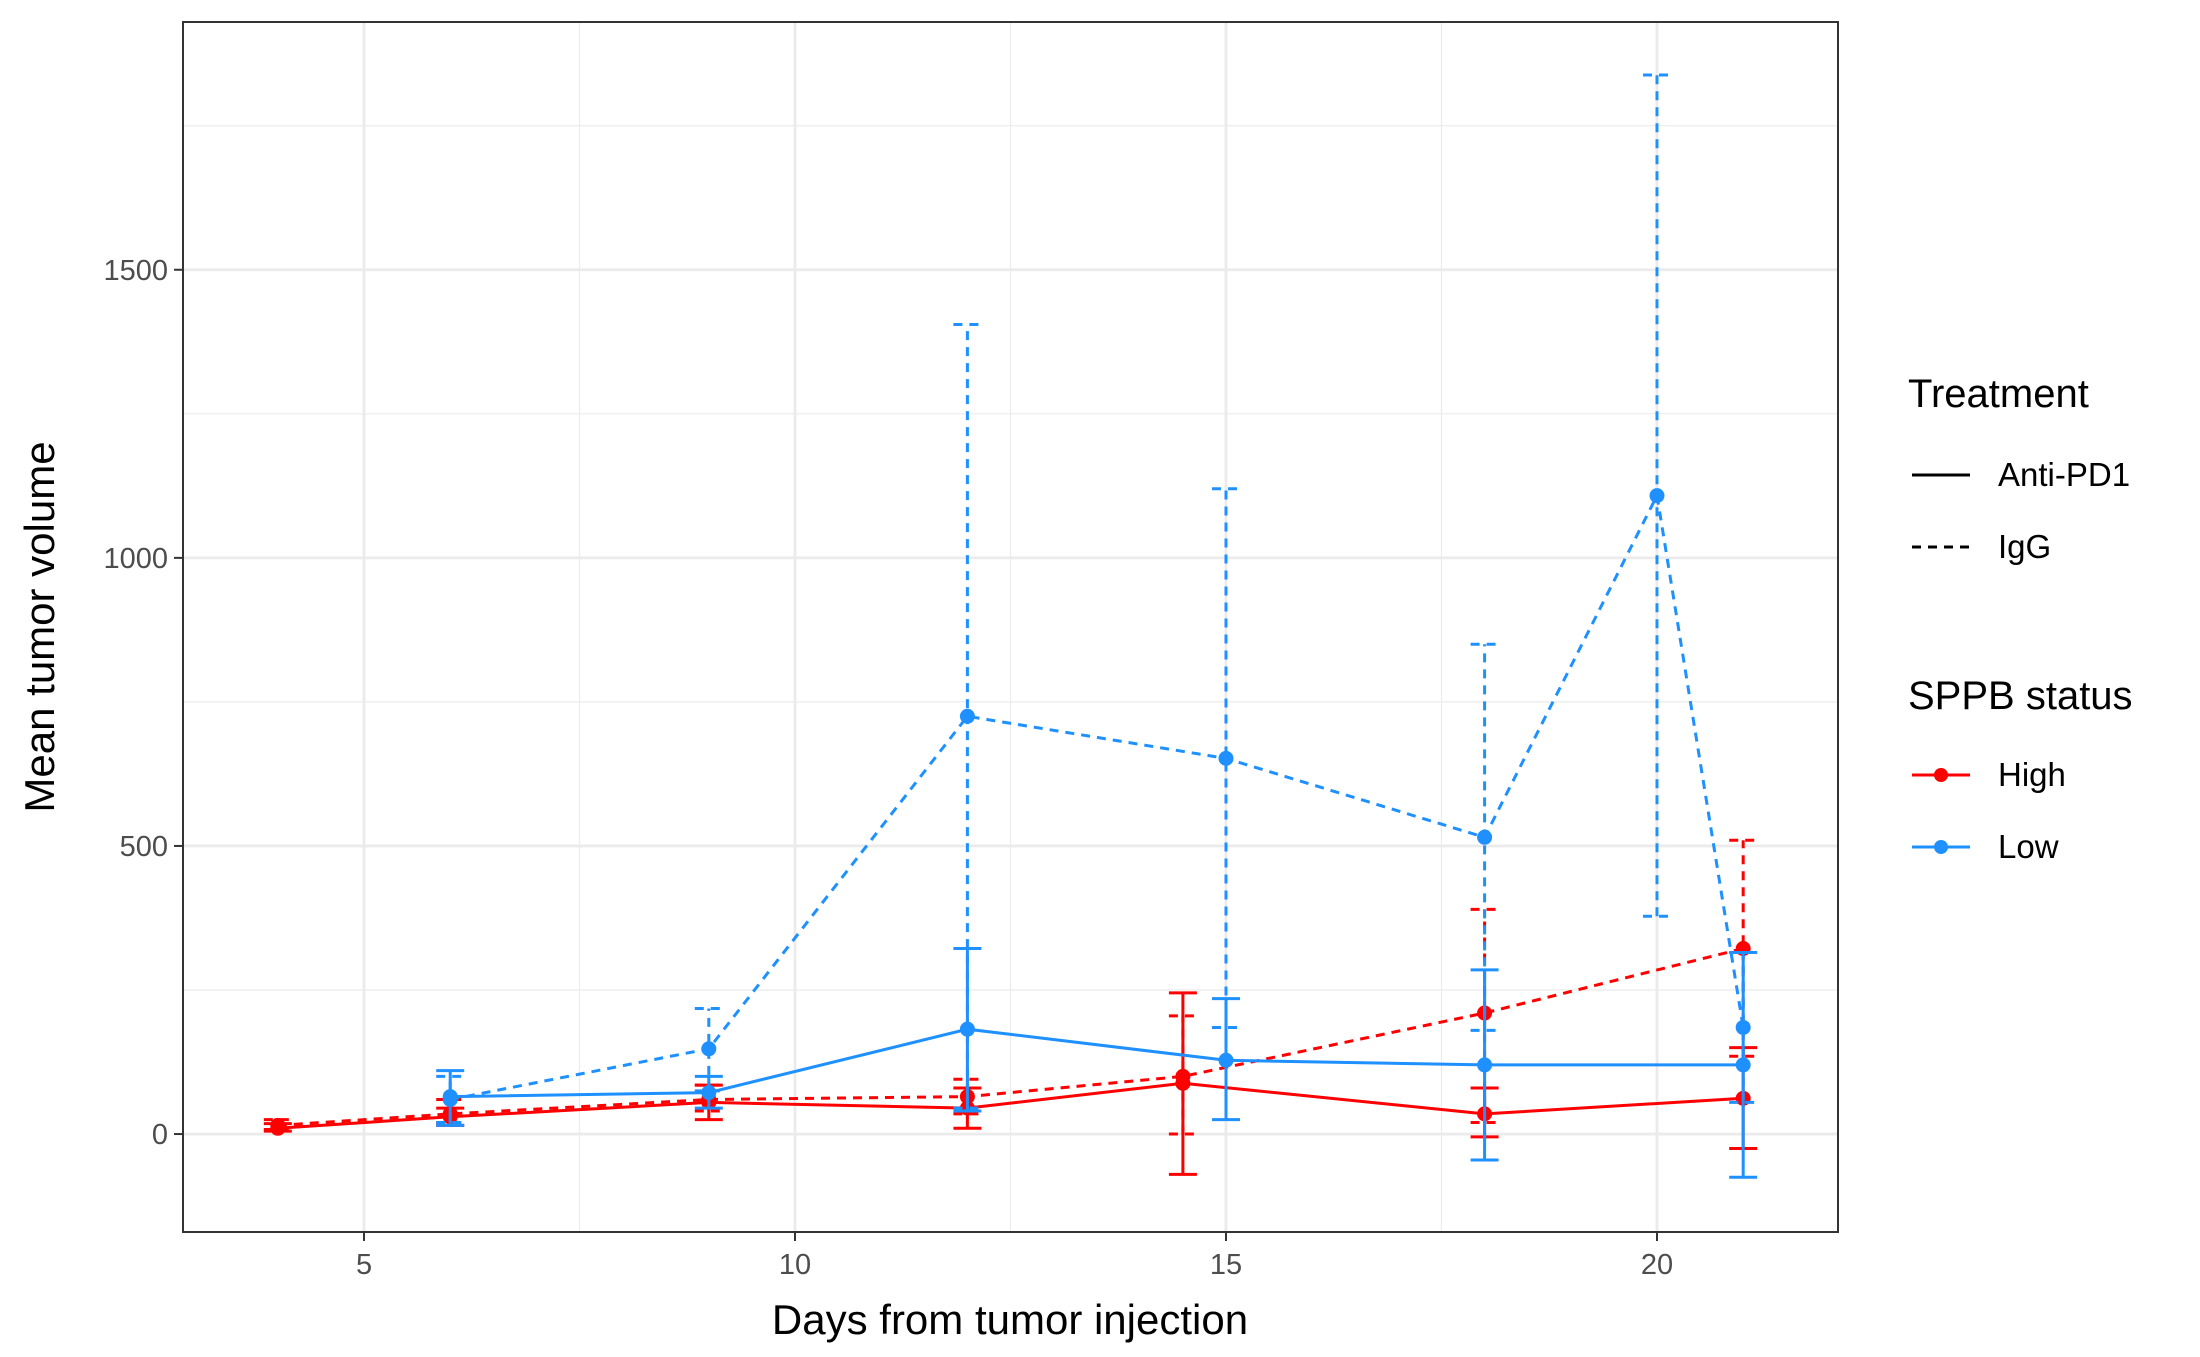 The height and width of the screenshot is (1357, 2200). What do you see at coordinates (2020, 696) in the screenshot?
I see `legend-status-title: SPPB status` at bounding box center [2020, 696].